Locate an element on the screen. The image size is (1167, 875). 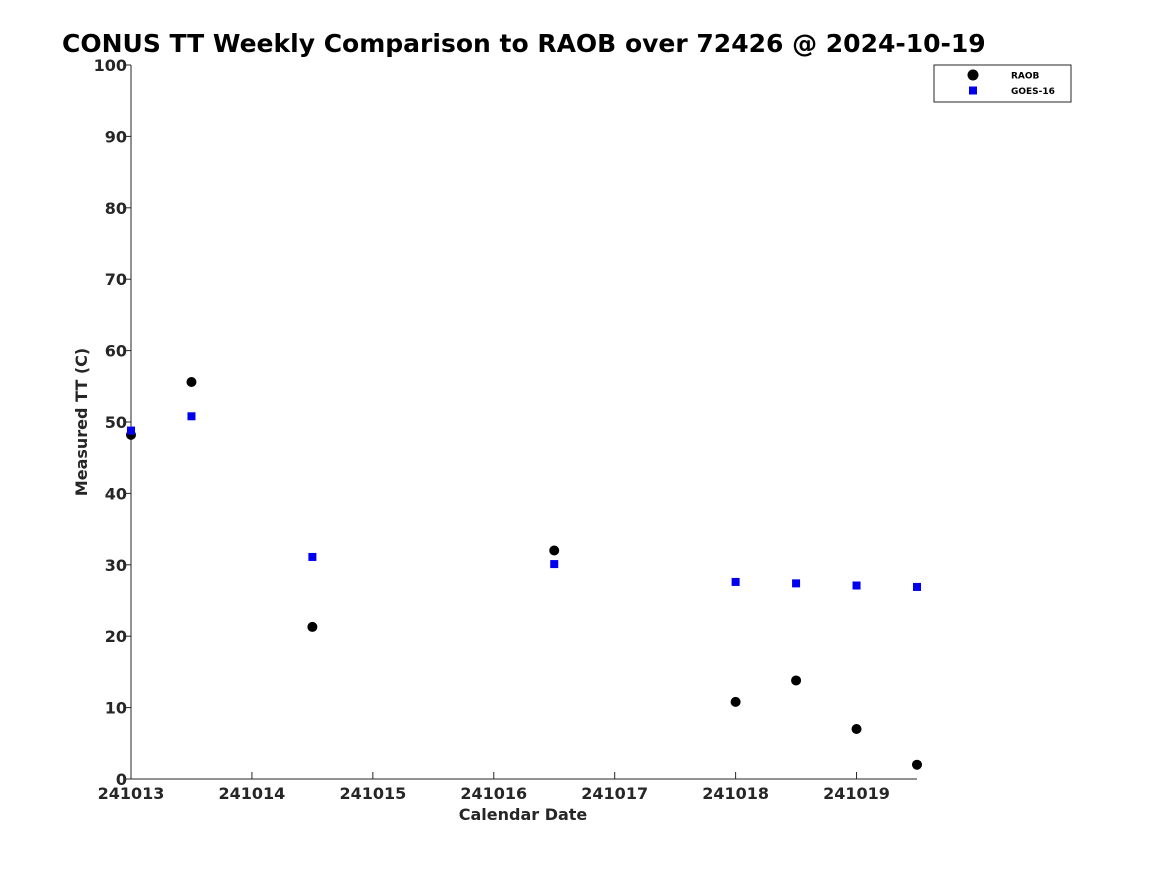
y-tick-label: 60 is located at coordinates (116, 351).